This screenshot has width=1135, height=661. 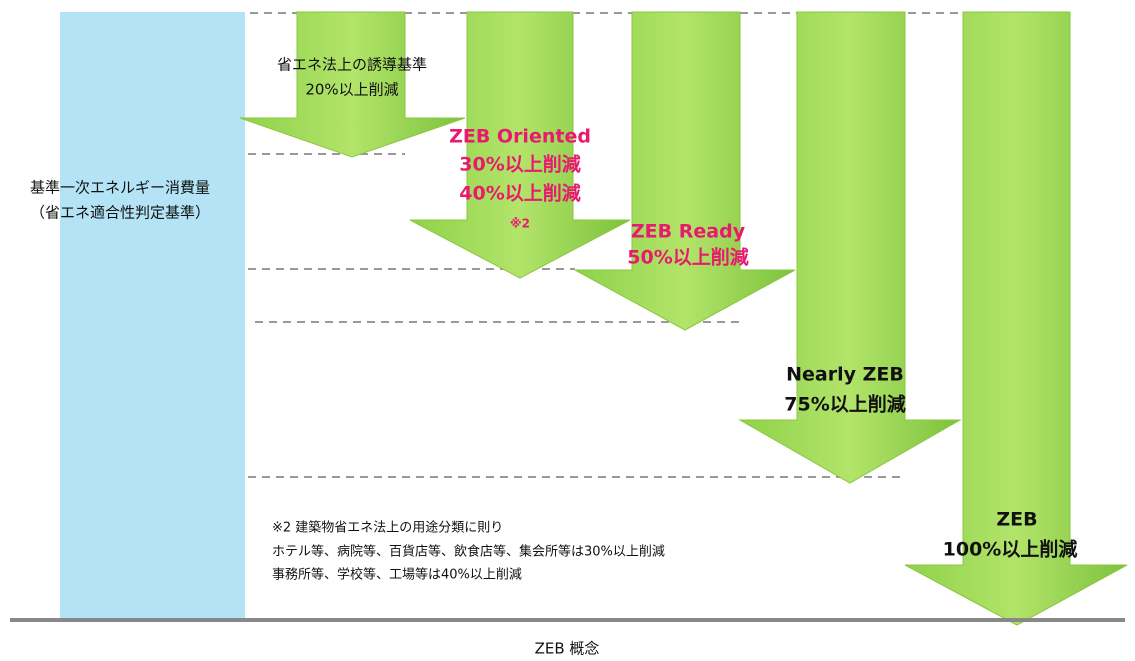 What do you see at coordinates (351, 90) in the screenshot?
I see `arrow-label: 20%以上削減` at bounding box center [351, 90].